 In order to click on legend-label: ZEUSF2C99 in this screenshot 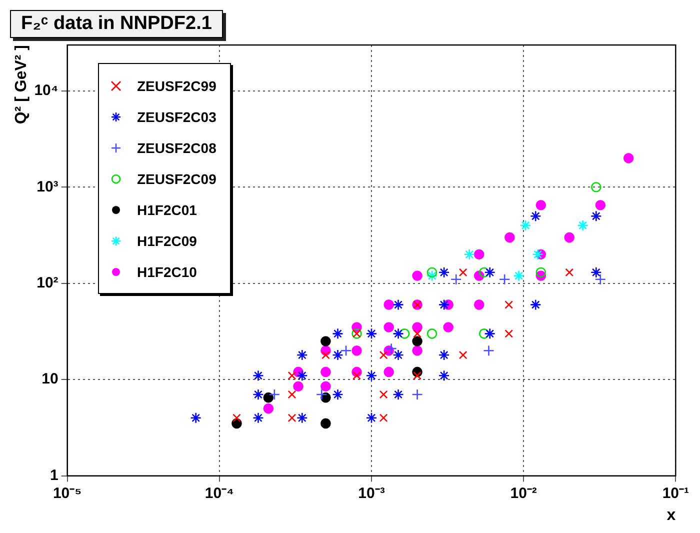, I will do `click(176, 86)`.